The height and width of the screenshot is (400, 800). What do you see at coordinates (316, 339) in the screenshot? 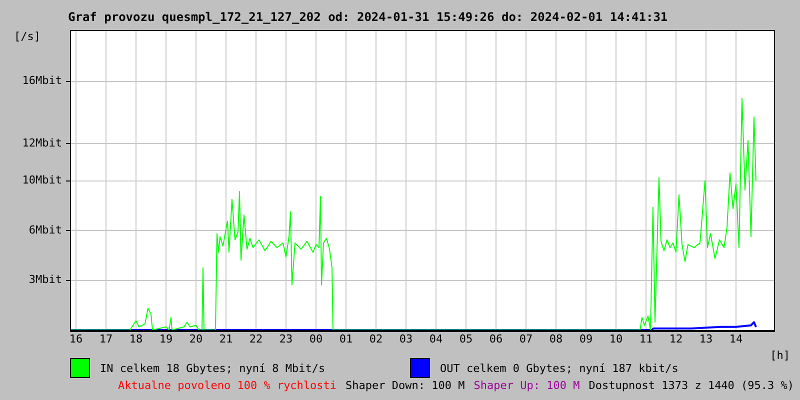
I see `x-tick-label: 00` at bounding box center [316, 339].